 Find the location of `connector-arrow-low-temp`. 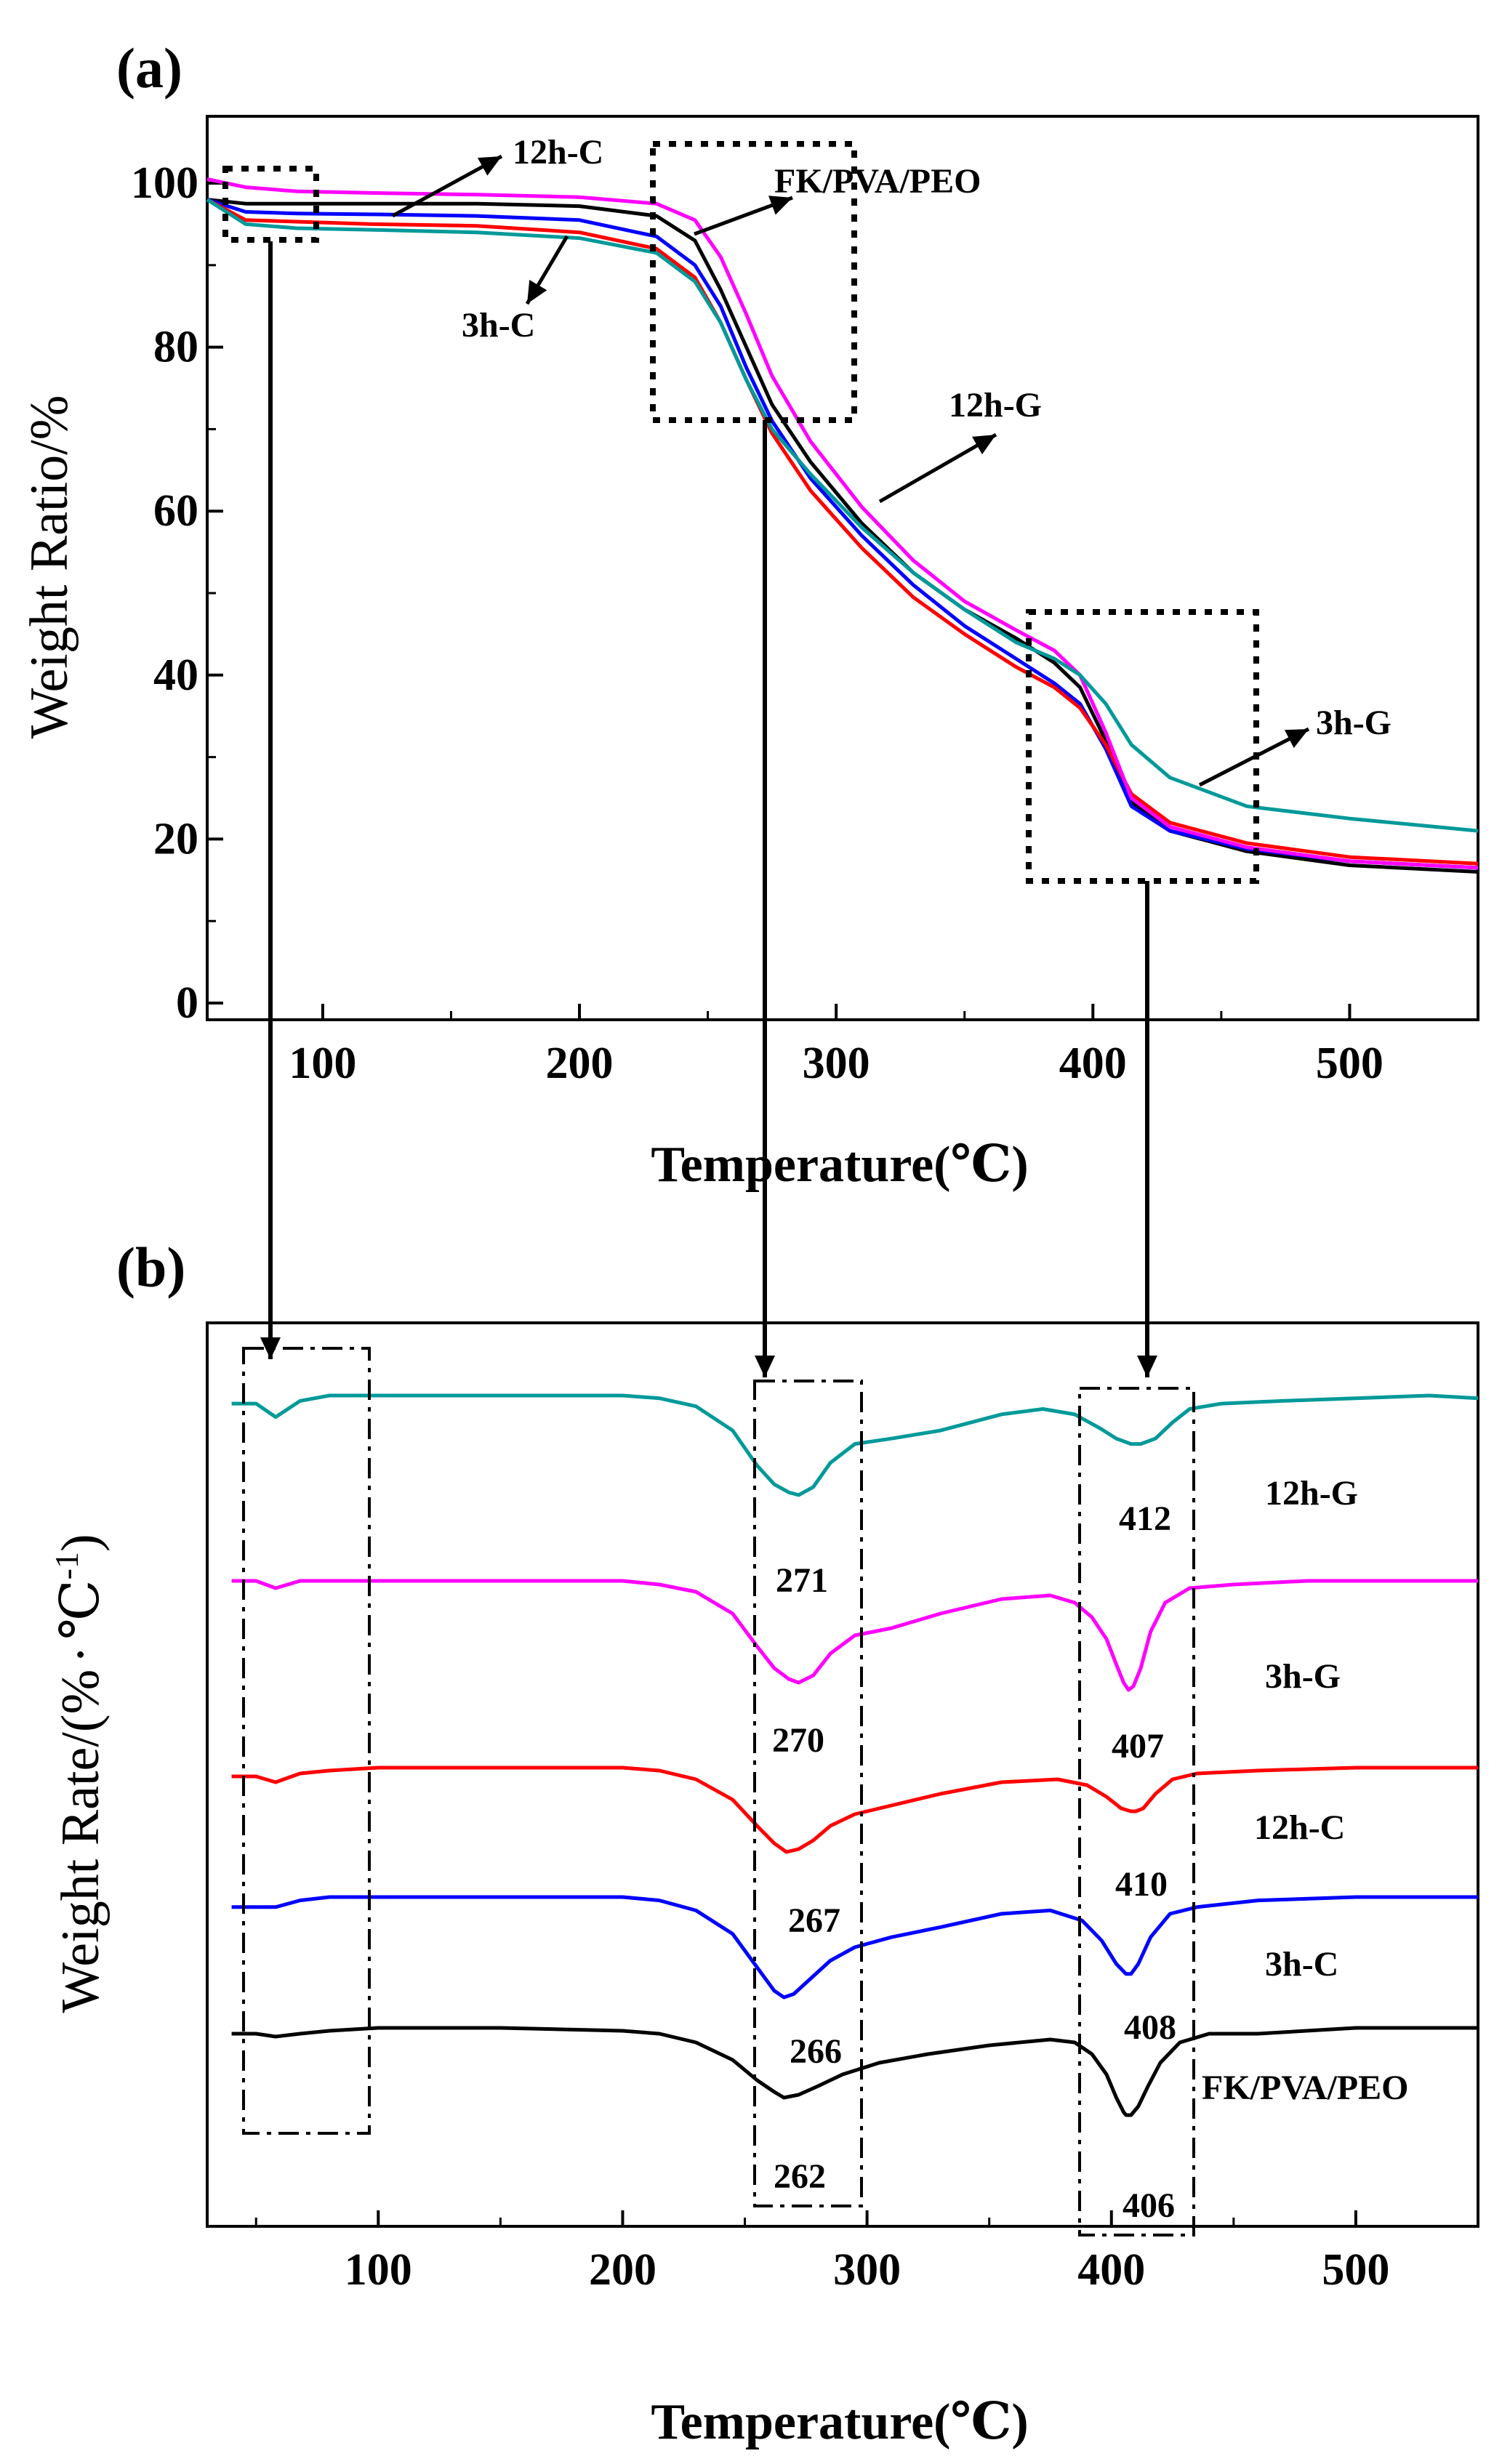

connector-arrow-low-temp is located at coordinates (270, 800).